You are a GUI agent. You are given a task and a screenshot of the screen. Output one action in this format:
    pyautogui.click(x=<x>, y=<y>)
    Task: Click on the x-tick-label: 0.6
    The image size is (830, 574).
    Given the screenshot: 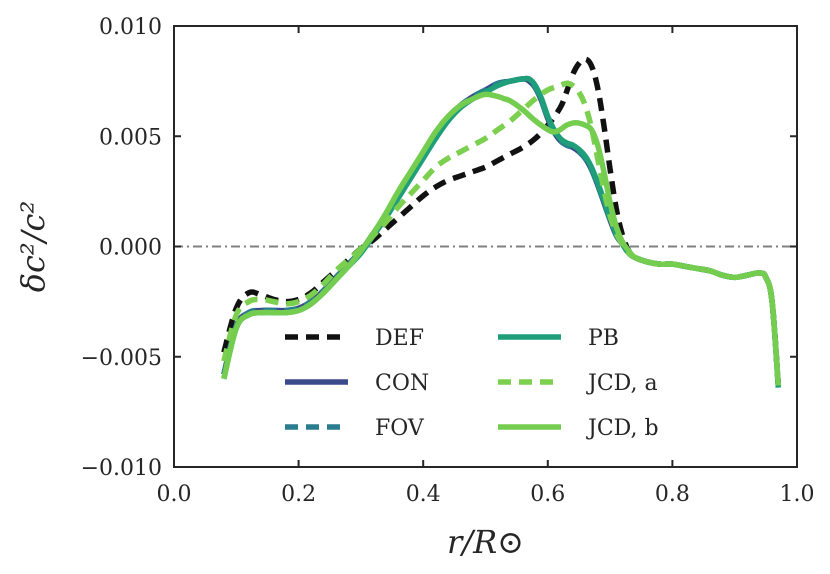 What is the action you would take?
    pyautogui.click(x=547, y=494)
    